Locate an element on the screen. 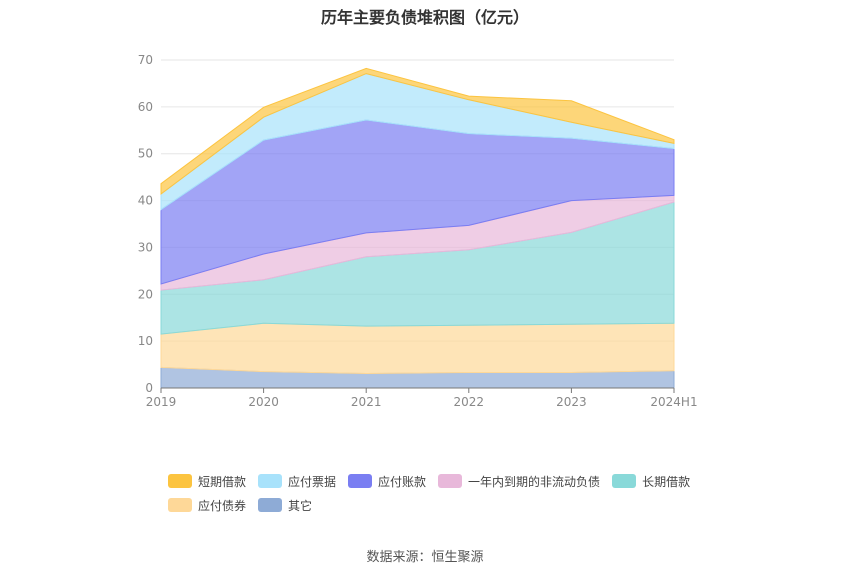 This screenshot has height=575, width=850. y-tick-label: 10 is located at coordinates (145, 341).